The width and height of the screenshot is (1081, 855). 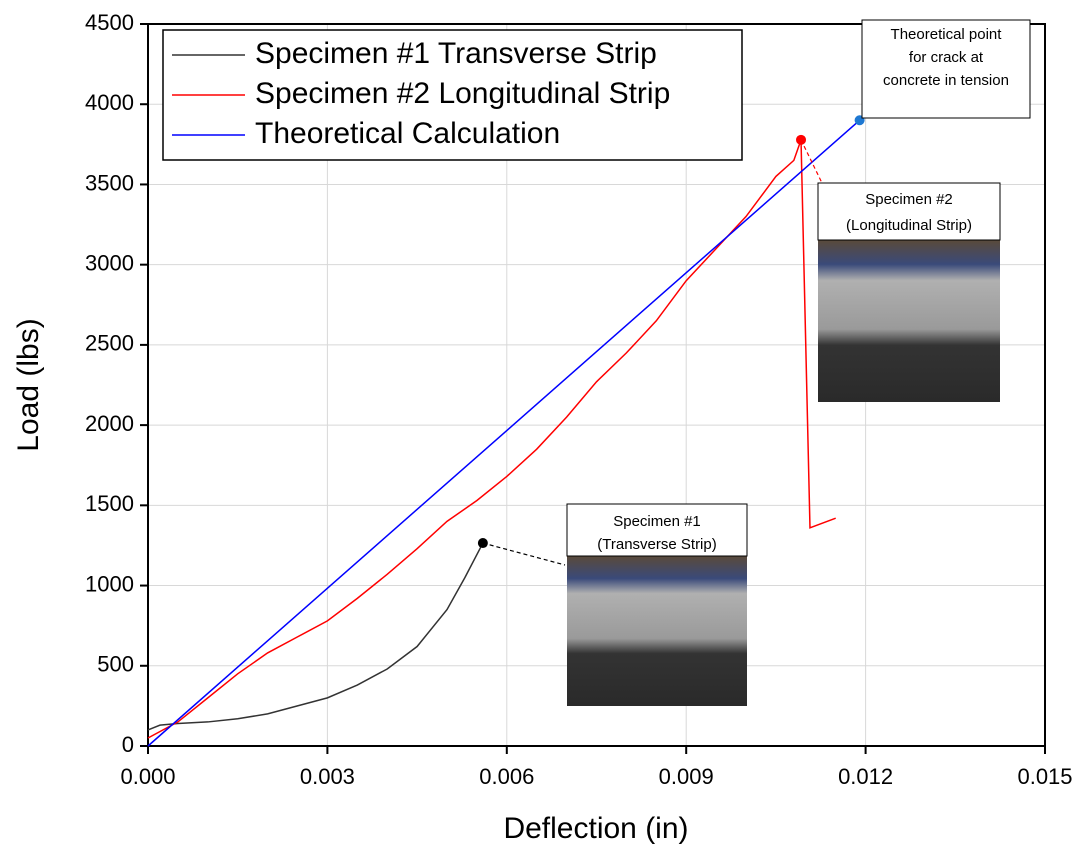 I want to click on y-axis-title: Load (lbs), so click(x=28, y=384).